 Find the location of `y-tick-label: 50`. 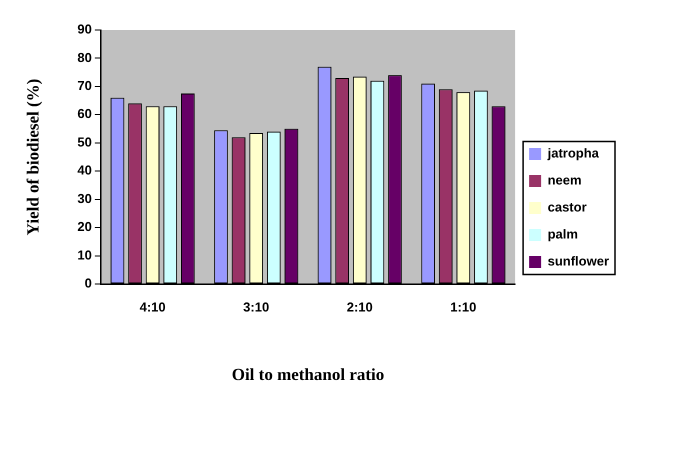

y-tick-label: 50 is located at coordinates (84, 142).